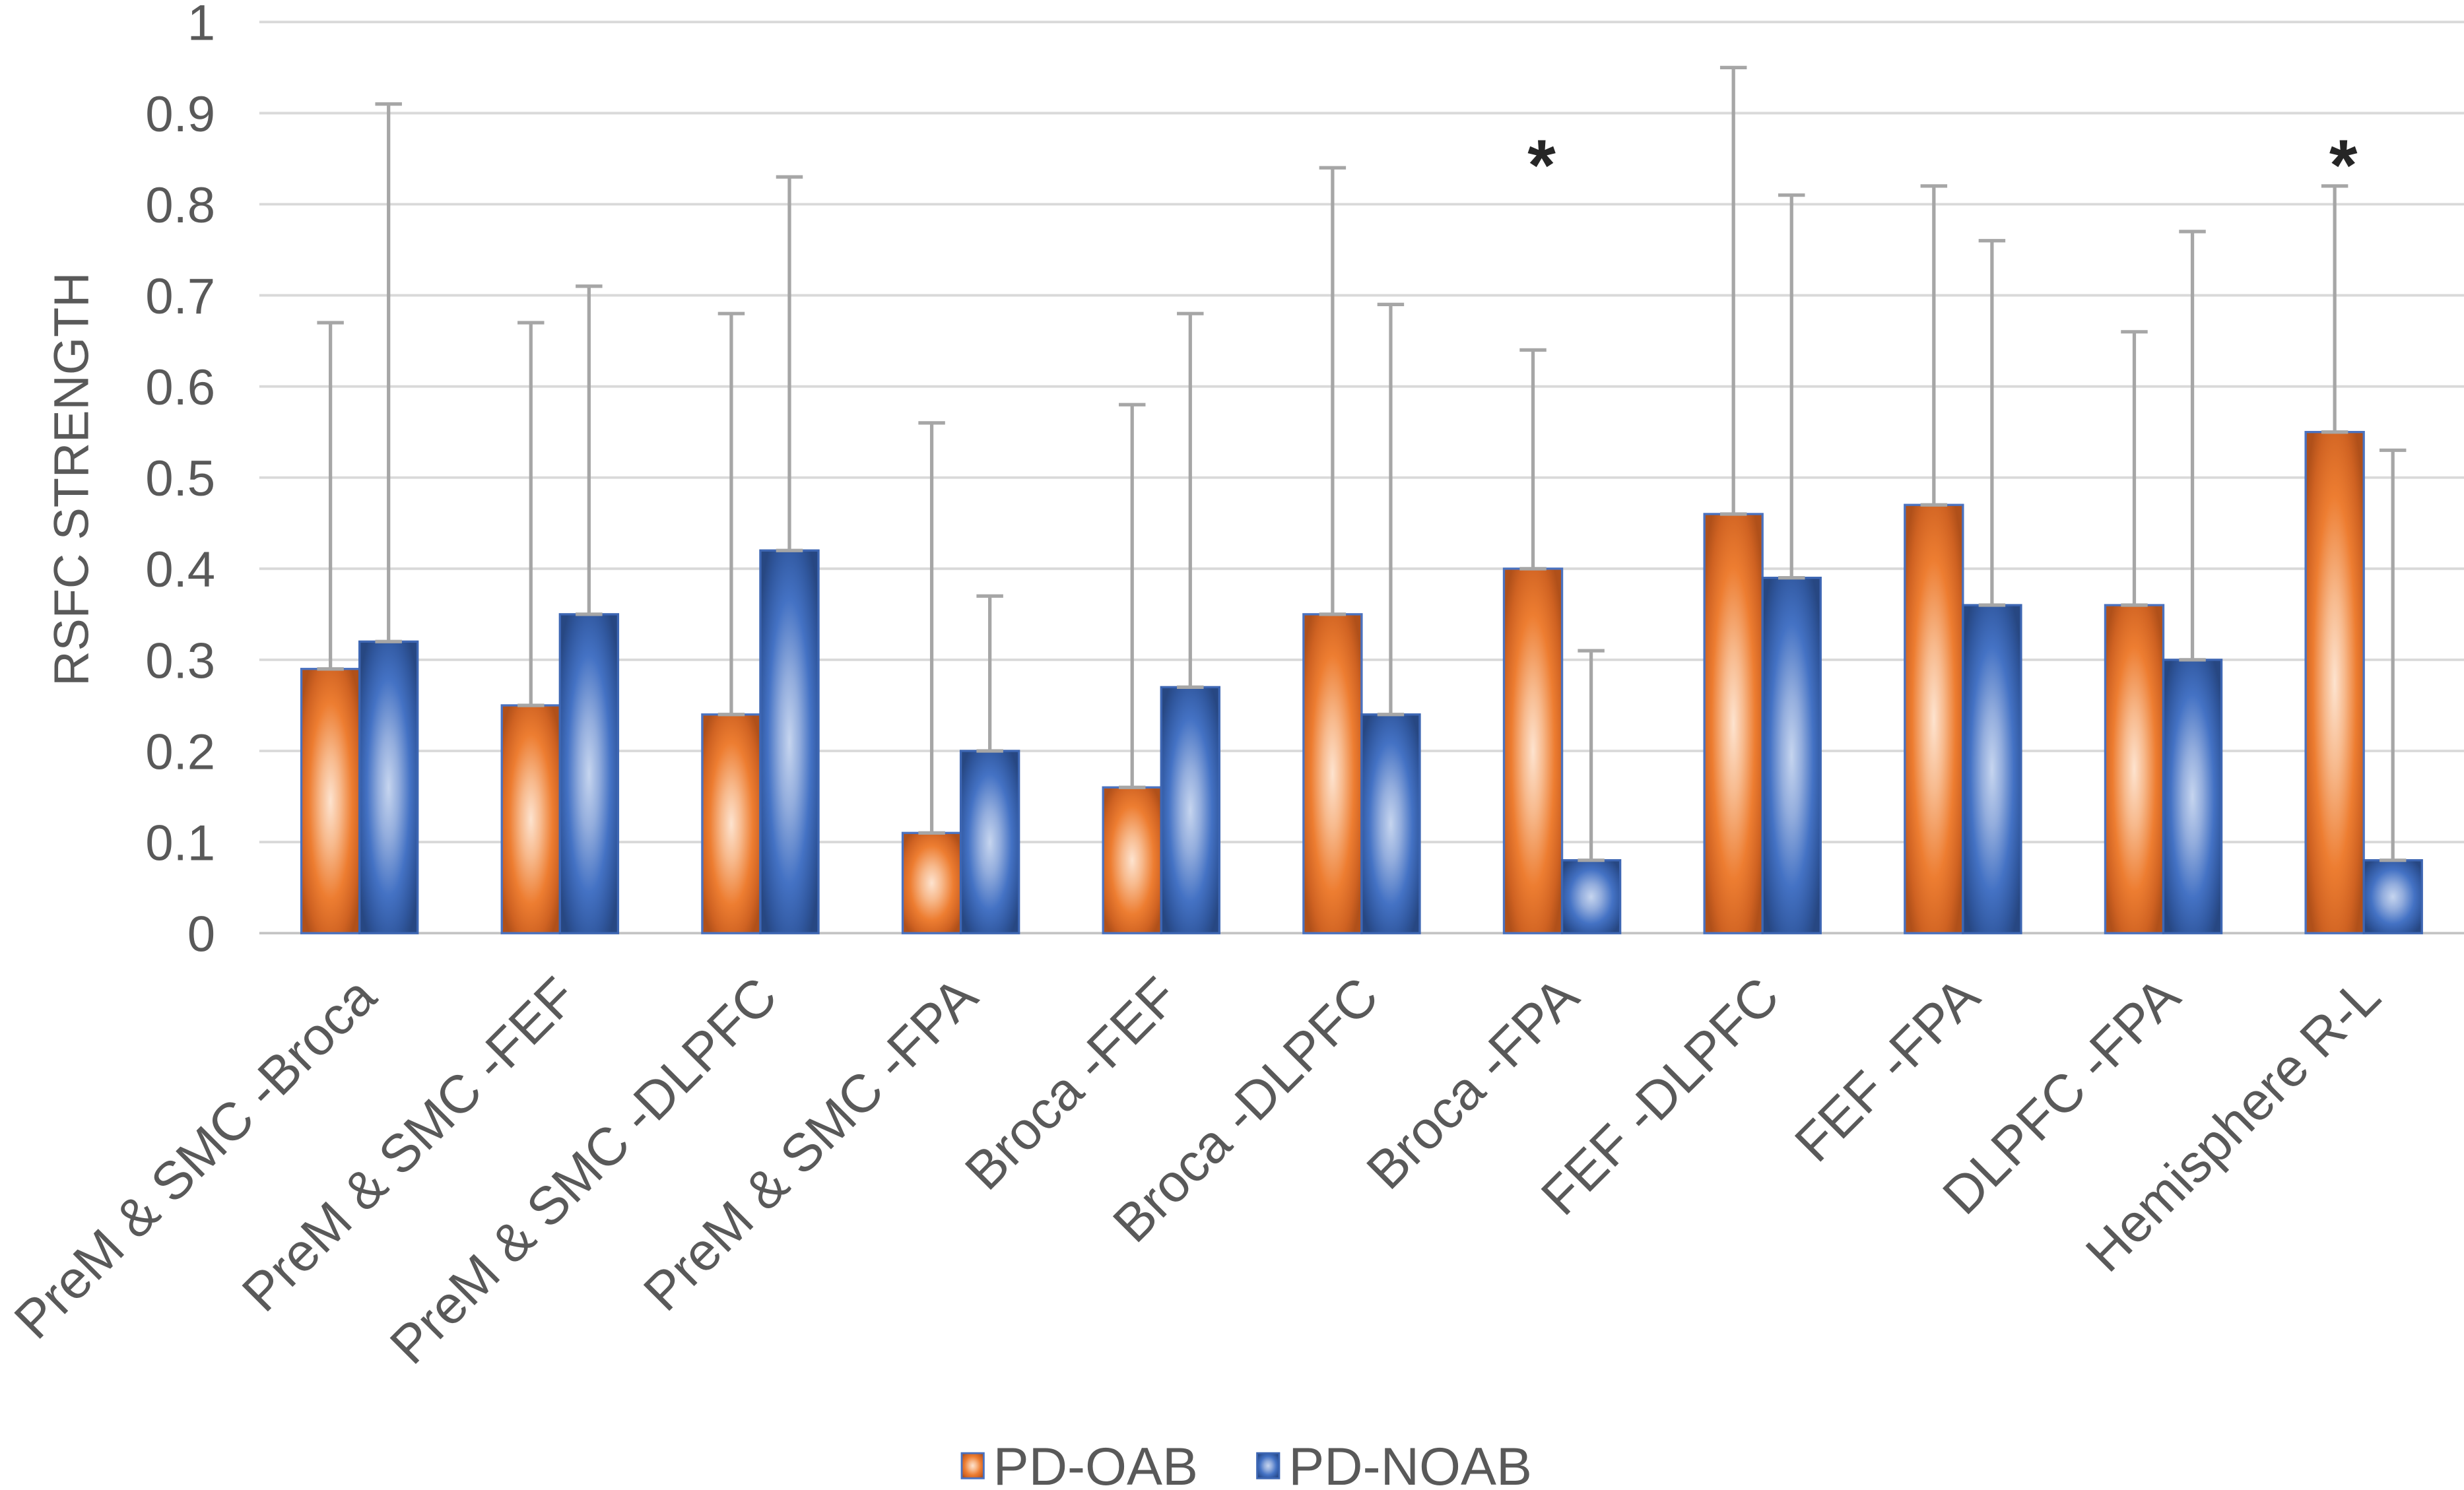 This screenshot has width=2464, height=1490. What do you see at coordinates (201, 935) in the screenshot?
I see `y-tick-label: 0` at bounding box center [201, 935].